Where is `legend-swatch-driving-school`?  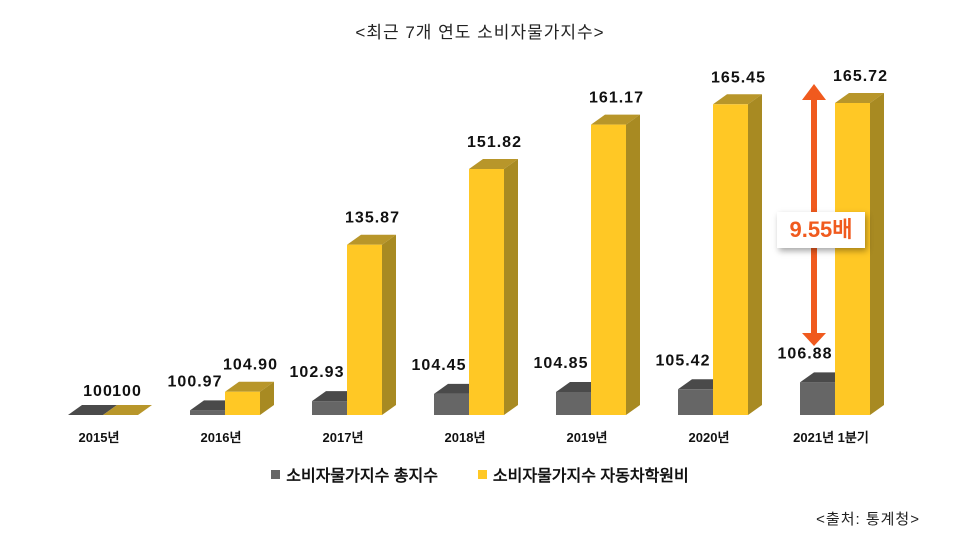
legend-swatch-driving-school is located at coordinates (482, 474).